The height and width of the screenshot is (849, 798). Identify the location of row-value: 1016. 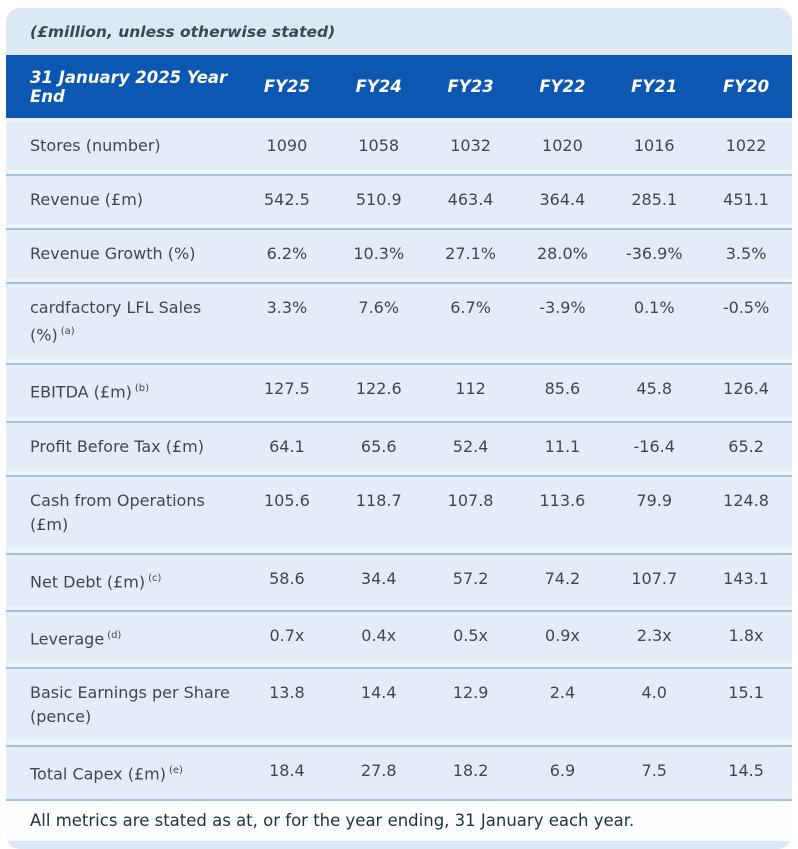
(654, 145).